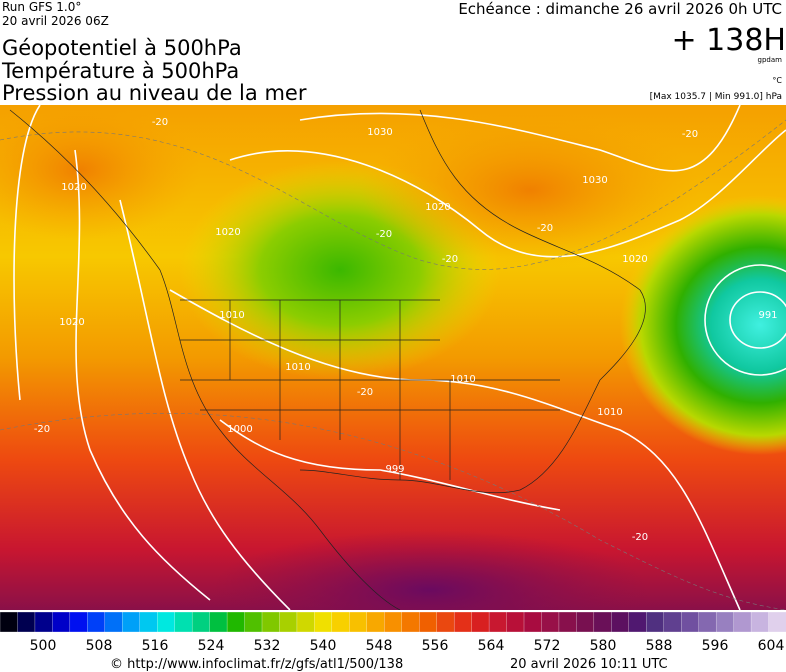 This screenshot has width=786, height=672. I want to click on colorbar-label: 572, so click(547, 646).